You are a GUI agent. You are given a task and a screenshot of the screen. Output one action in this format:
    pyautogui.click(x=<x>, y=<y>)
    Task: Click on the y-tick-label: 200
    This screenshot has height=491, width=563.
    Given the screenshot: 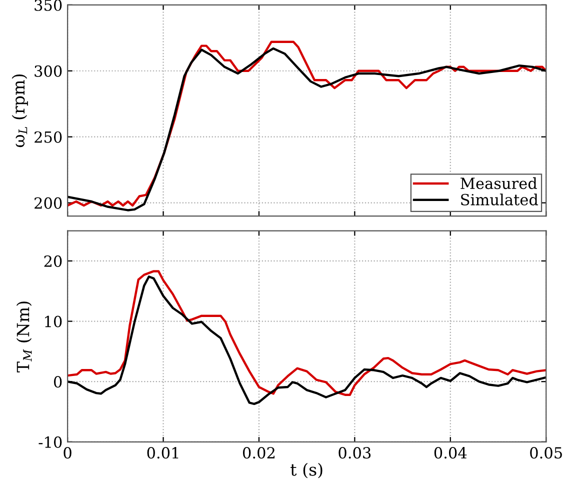 What is the action you would take?
    pyautogui.click(x=48, y=203)
    